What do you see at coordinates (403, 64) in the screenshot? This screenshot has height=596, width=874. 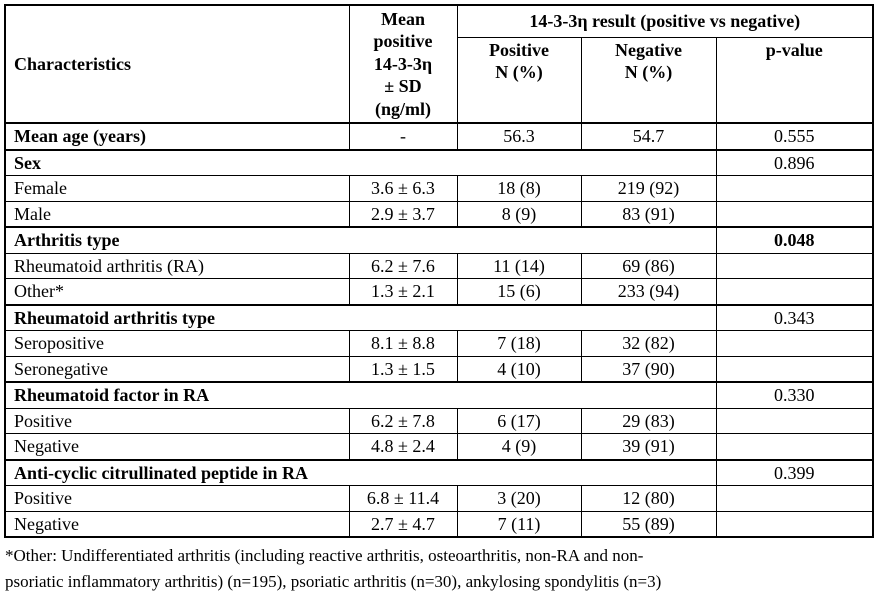 I see `col-header-mean-positive: Mean positive 14-3-3η ± SD (ng/ml)` at bounding box center [403, 64].